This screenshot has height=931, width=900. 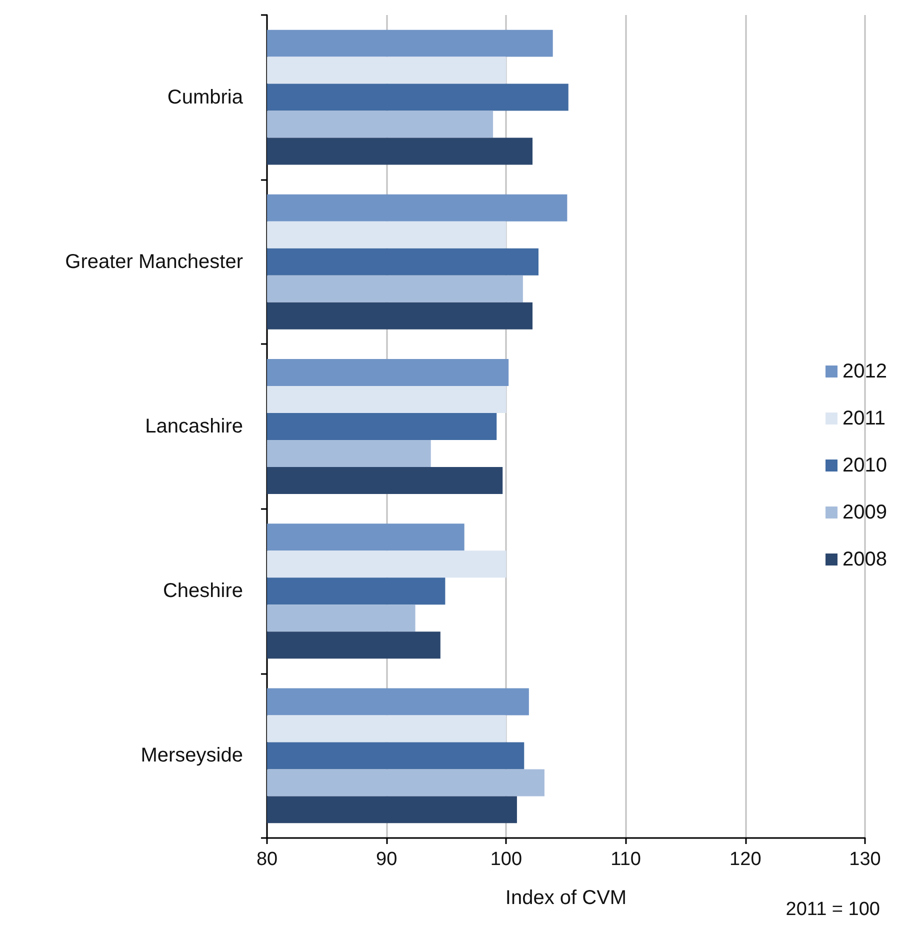 What do you see at coordinates (387, 859) in the screenshot?
I see `x-tick-label: 90` at bounding box center [387, 859].